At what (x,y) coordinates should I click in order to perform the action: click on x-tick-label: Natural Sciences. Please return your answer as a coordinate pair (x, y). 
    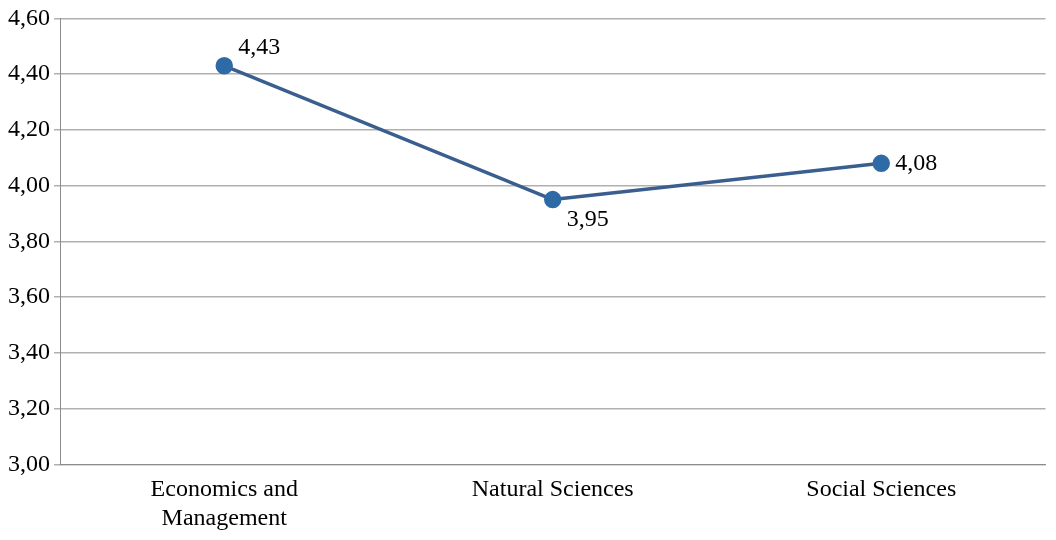
    Looking at the image, I should click on (552, 488).